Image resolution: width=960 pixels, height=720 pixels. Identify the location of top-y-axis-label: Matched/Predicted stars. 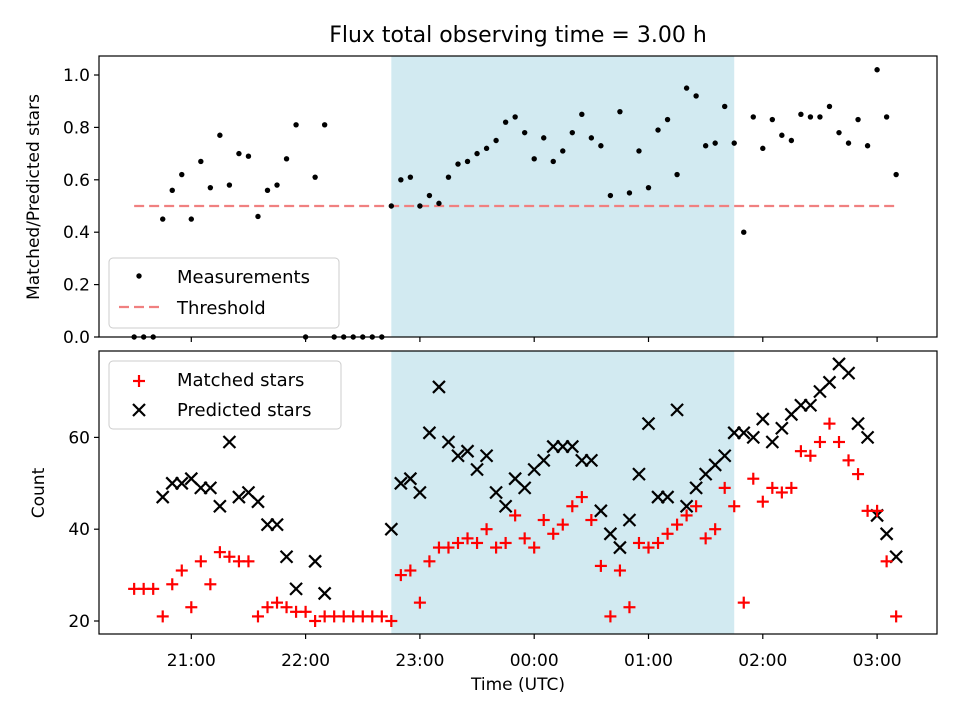
(34, 197).